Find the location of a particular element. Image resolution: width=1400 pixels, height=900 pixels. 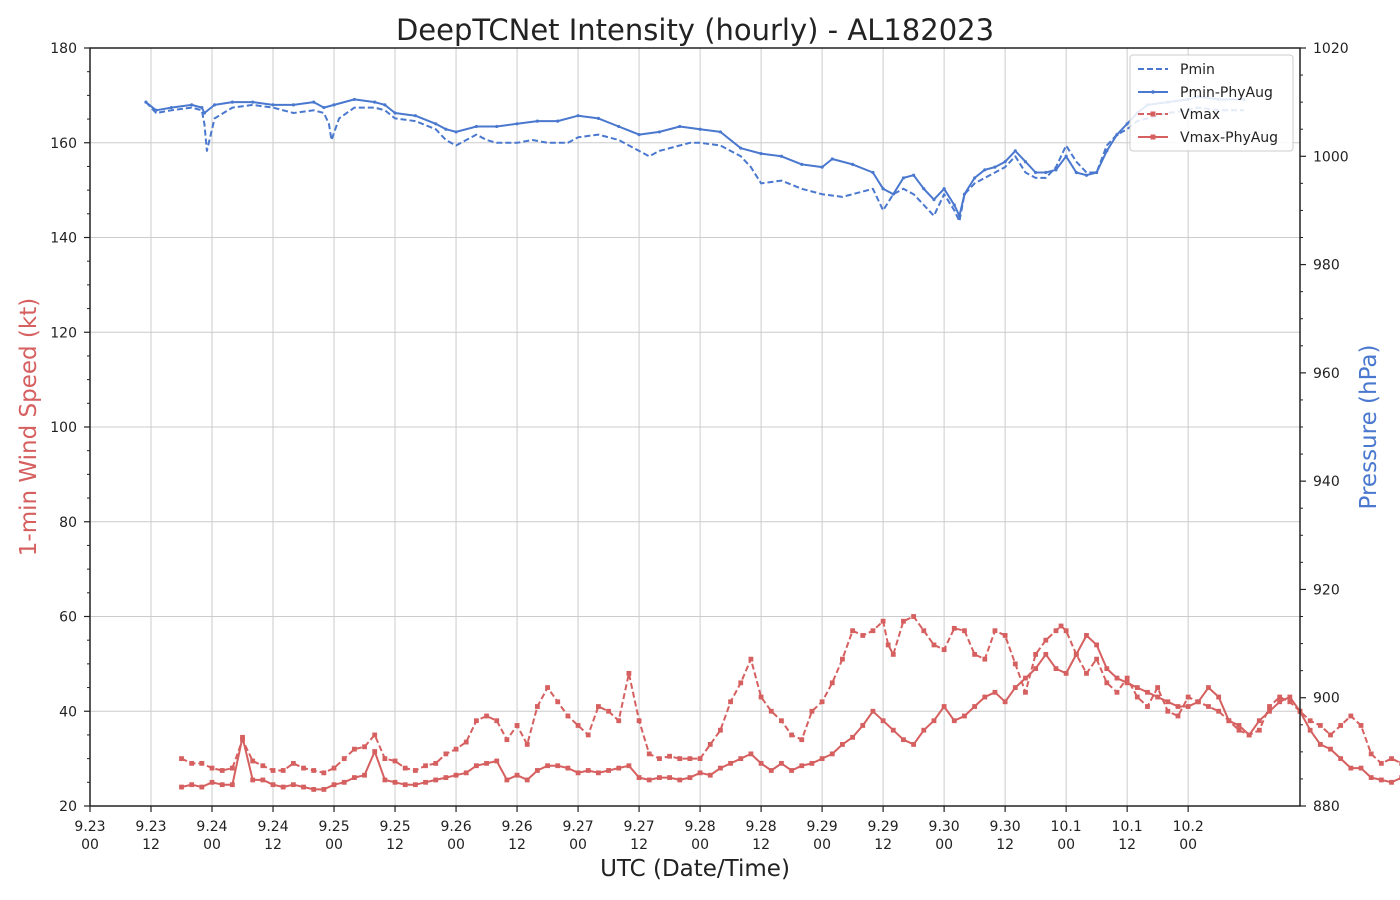

x-tick-label-date: 9.25 is located at coordinates (394, 827).